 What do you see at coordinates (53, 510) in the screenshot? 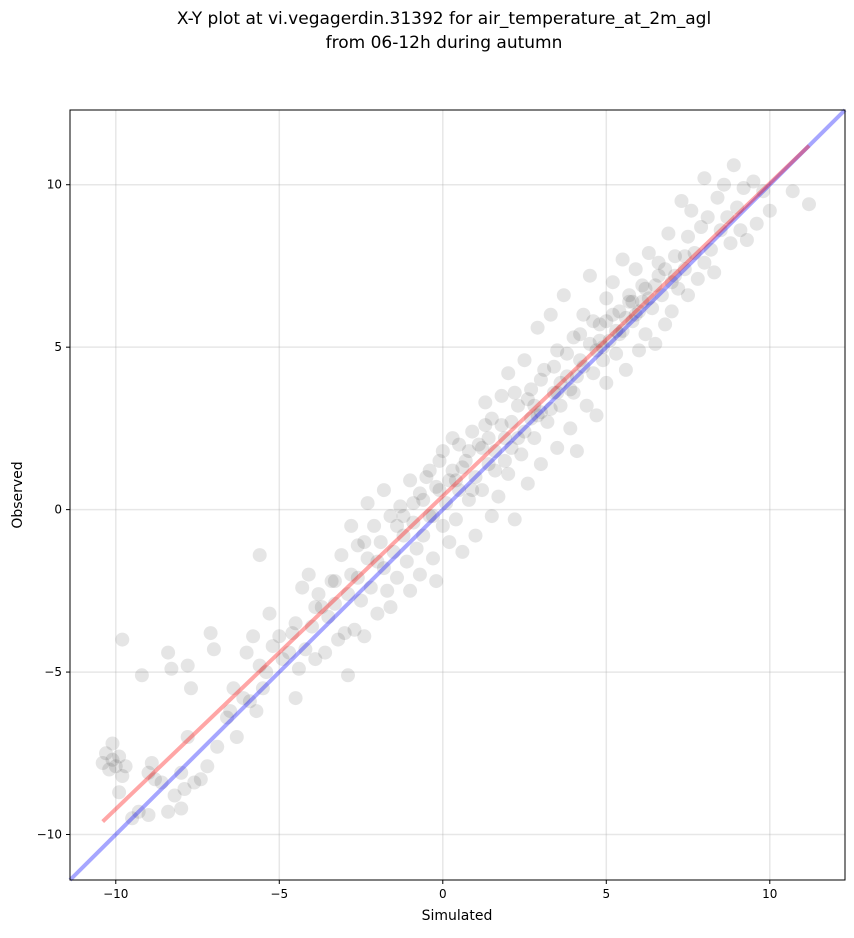
I see `y-axis-ticks: −10 −5 0 5 10` at bounding box center [53, 510].